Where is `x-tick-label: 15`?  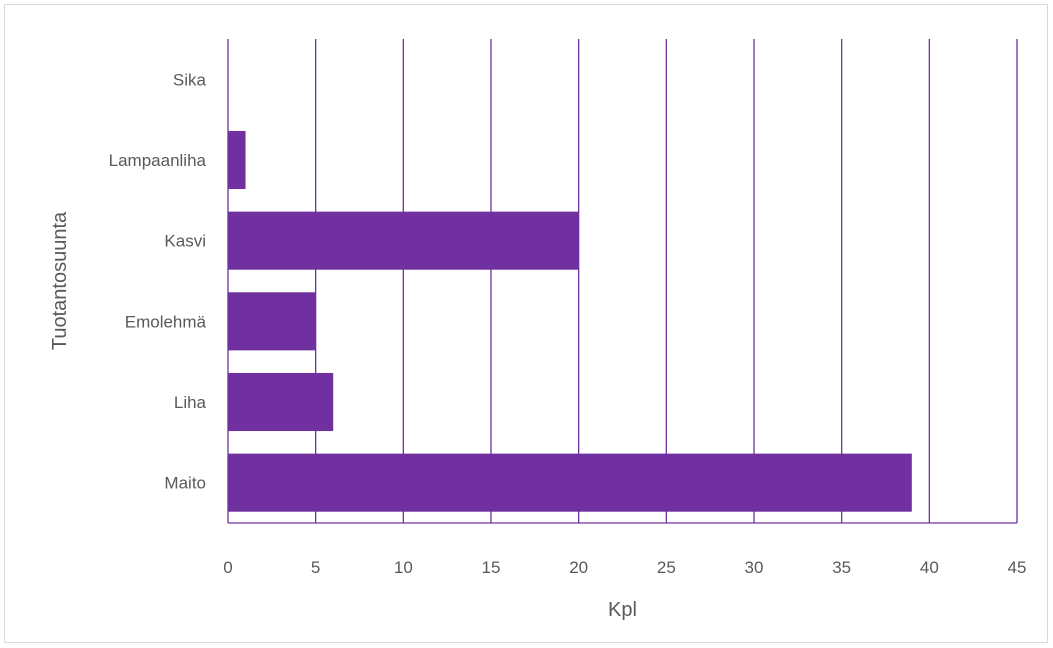
x-tick-label: 15 is located at coordinates (491, 567).